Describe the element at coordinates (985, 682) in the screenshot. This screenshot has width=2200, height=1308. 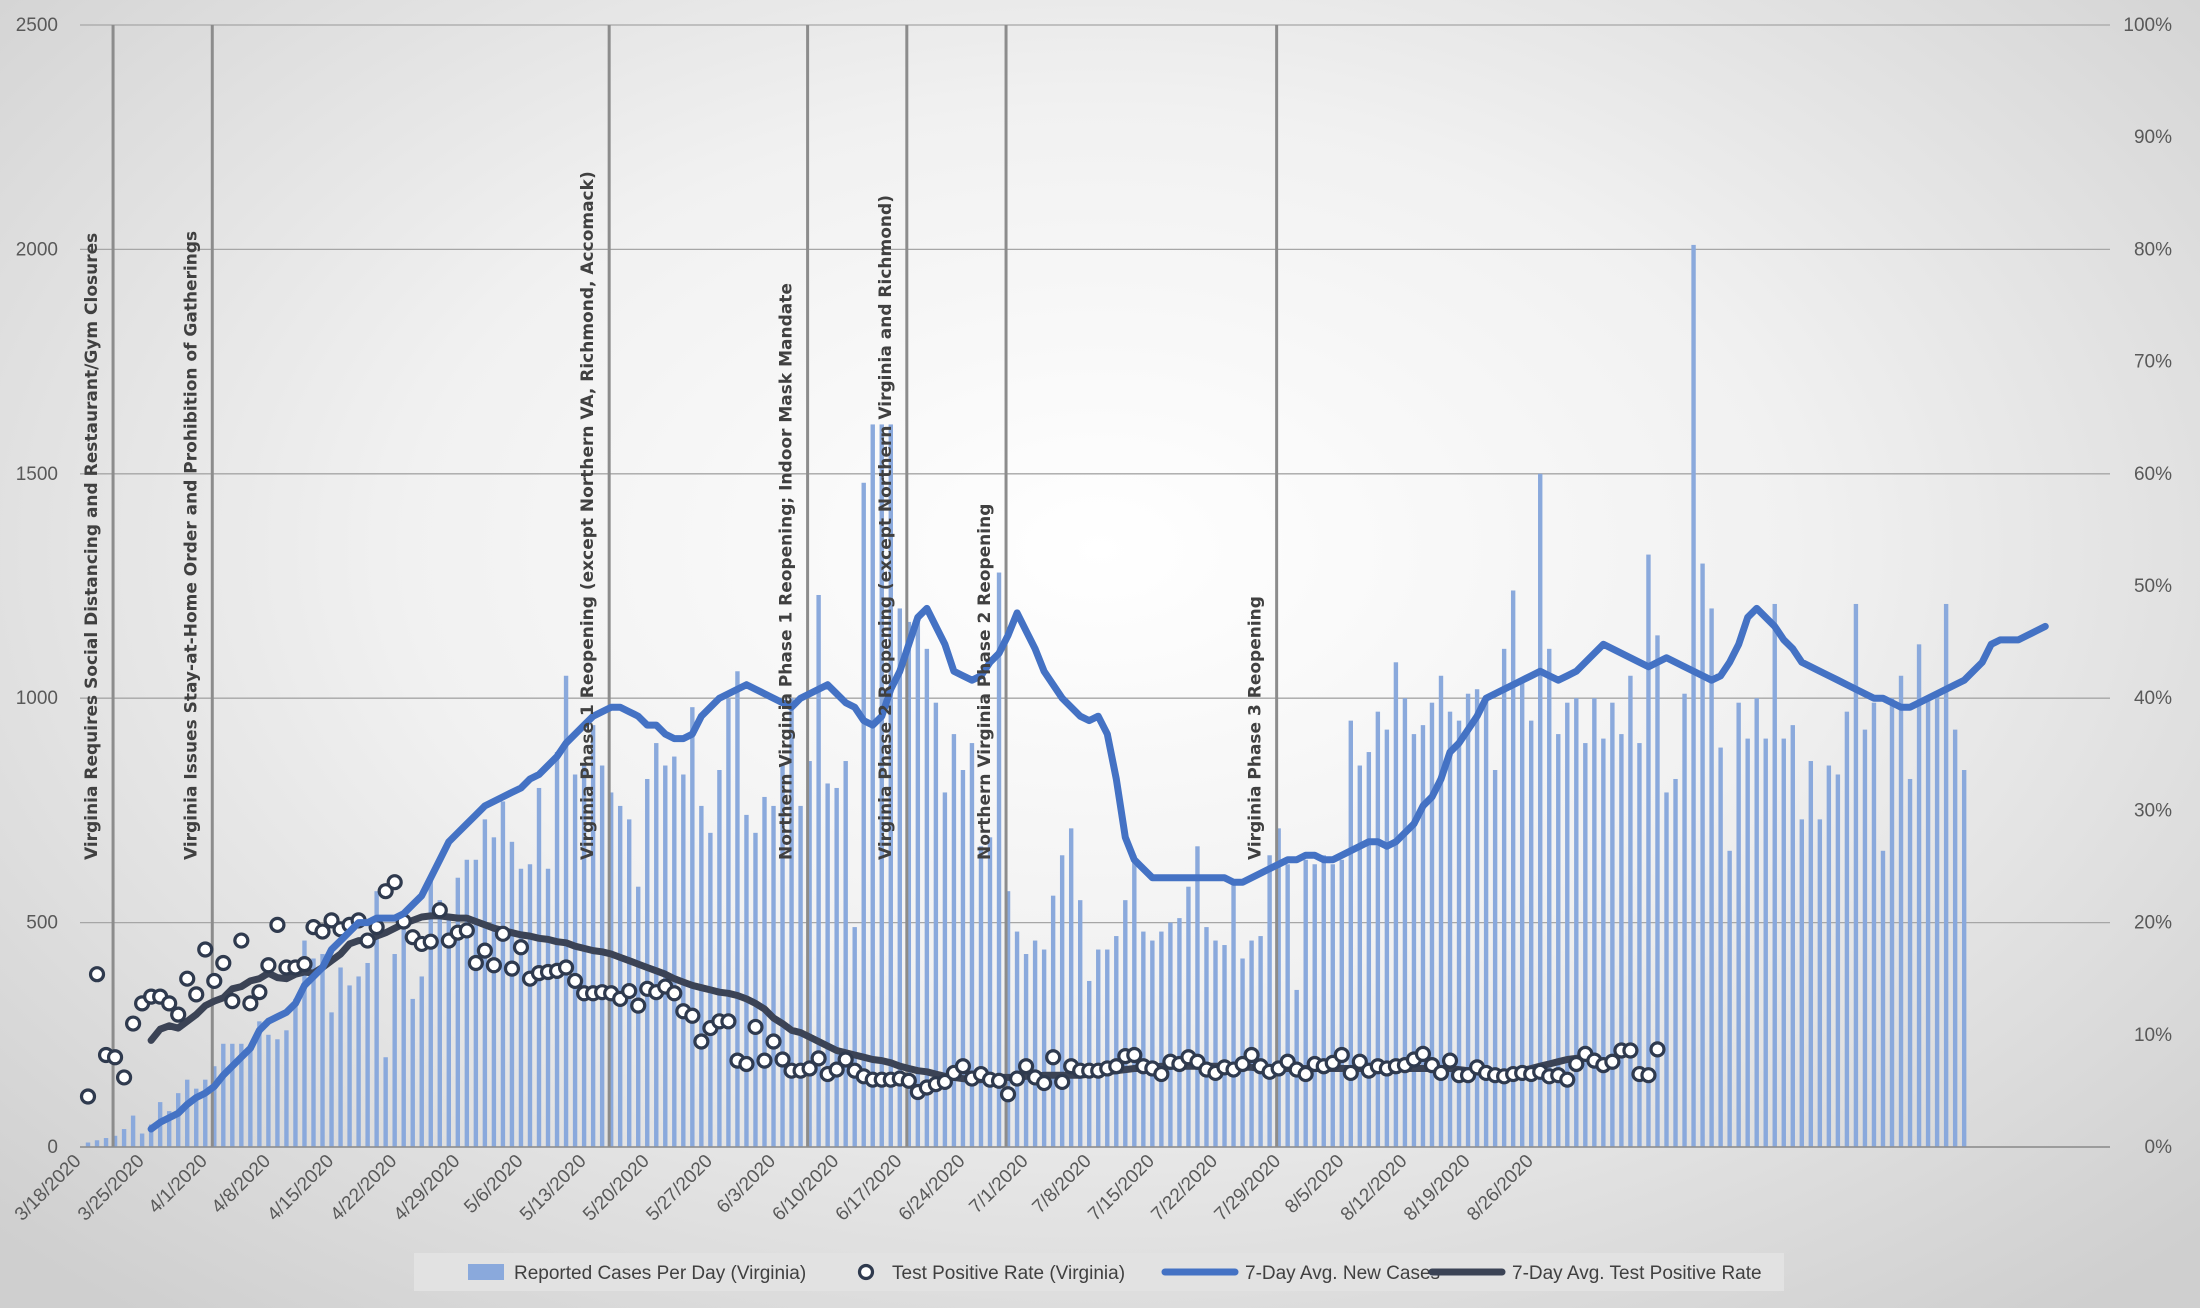
I see `event-label: Northern Virginia Phase 2 Reopening` at that location.